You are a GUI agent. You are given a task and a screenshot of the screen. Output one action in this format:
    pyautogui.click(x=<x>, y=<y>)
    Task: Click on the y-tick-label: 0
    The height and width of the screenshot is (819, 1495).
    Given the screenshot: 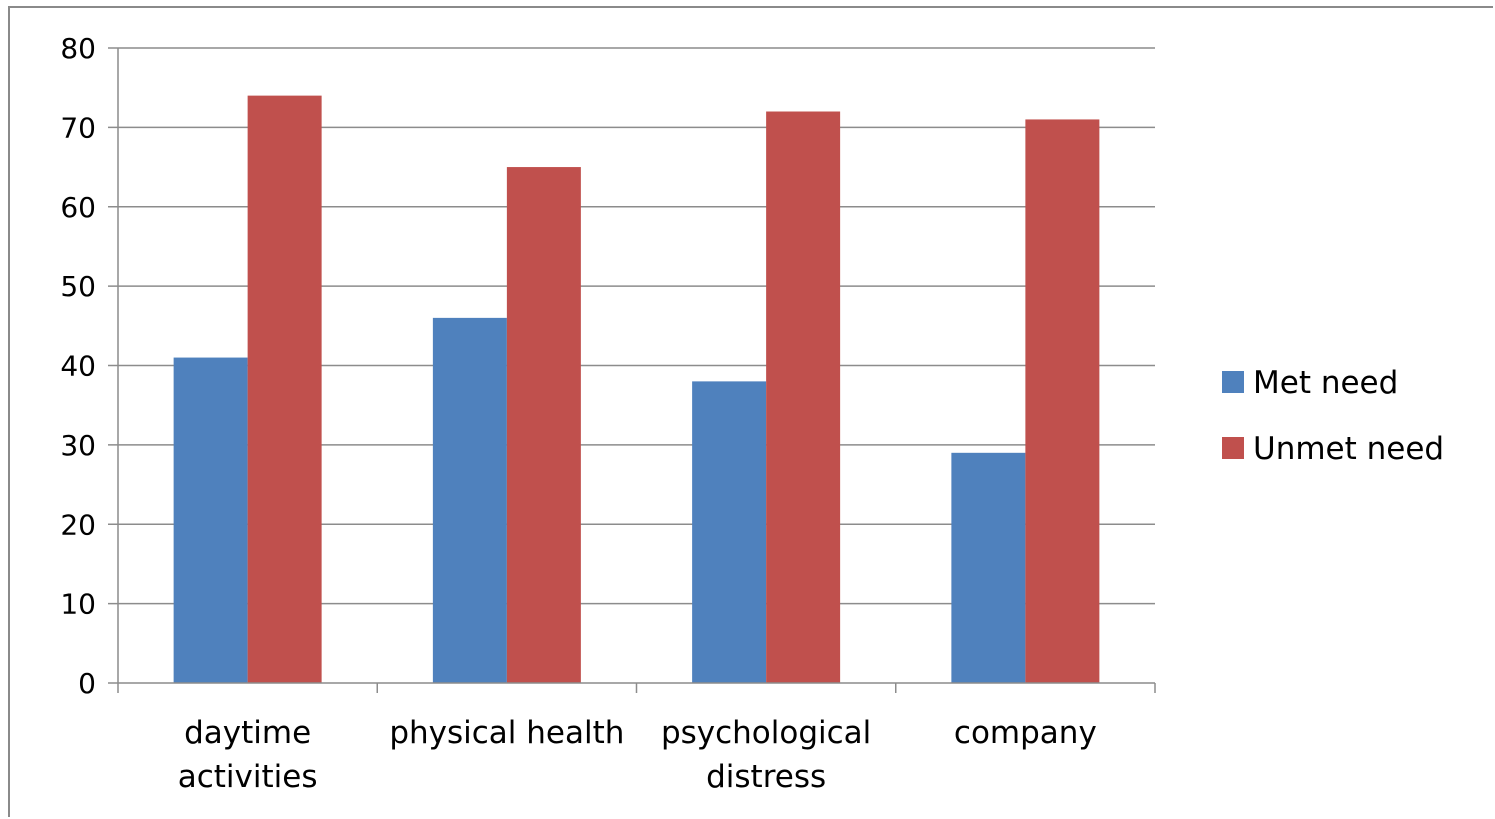 What is the action you would take?
    pyautogui.click(x=87, y=683)
    